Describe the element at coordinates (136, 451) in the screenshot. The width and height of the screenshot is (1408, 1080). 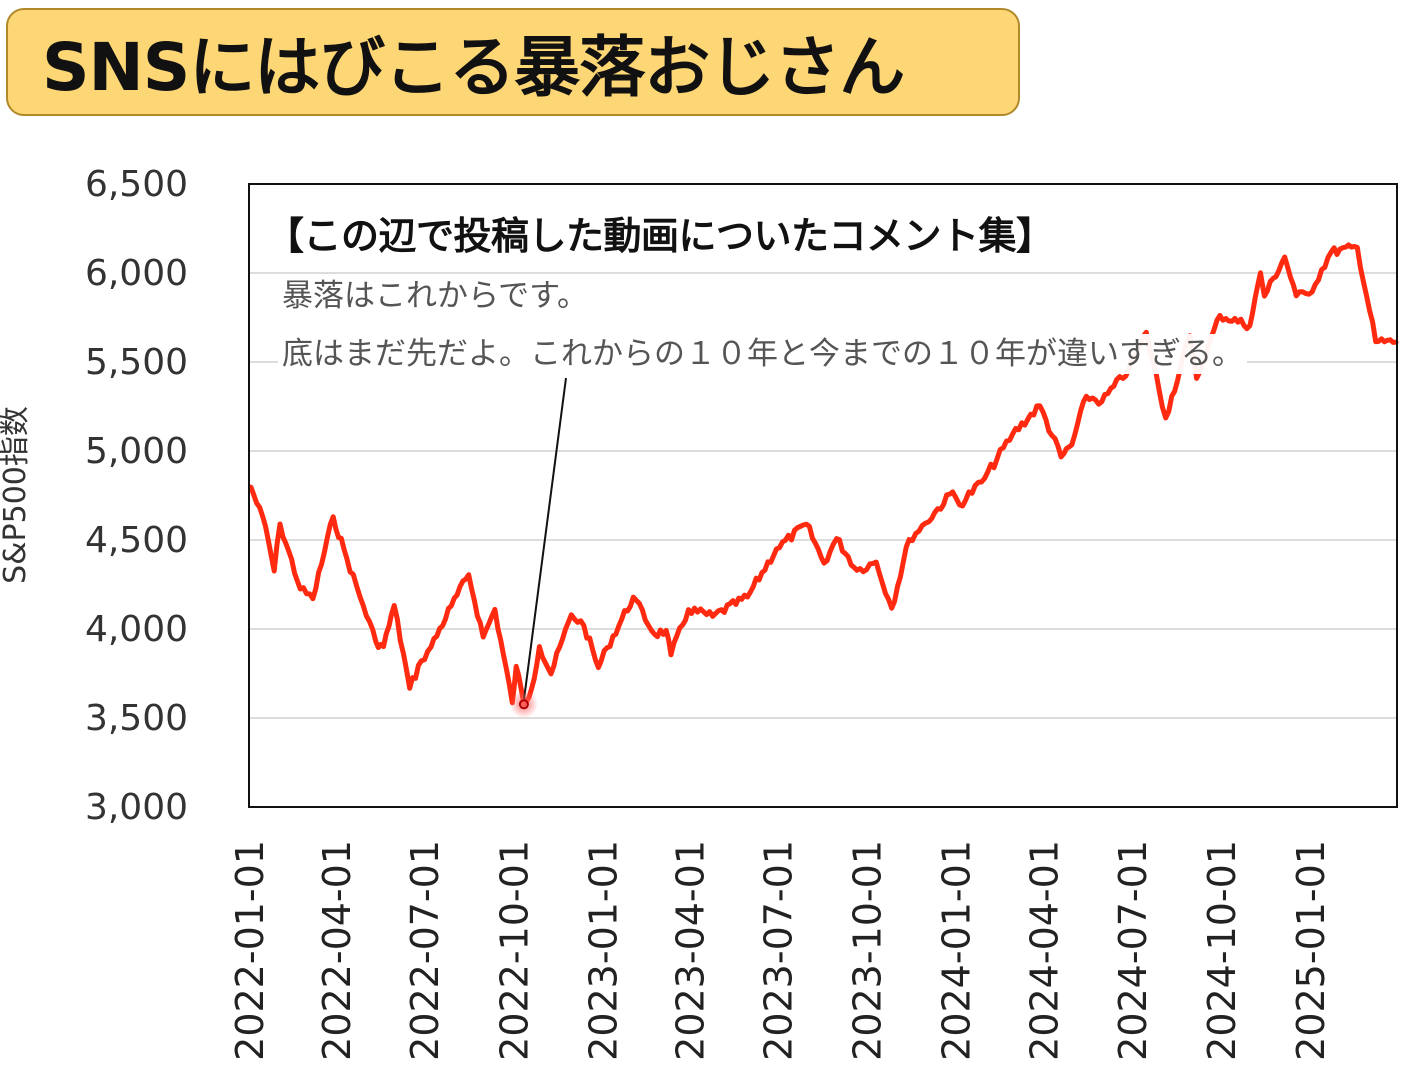
I see `y-tick-label: 5,000` at that location.